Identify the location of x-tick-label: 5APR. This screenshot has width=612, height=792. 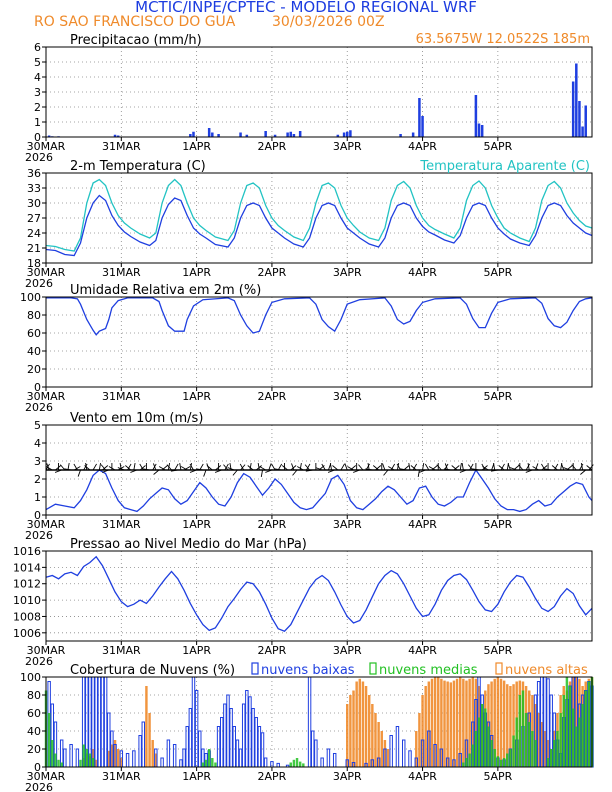
(497, 650).